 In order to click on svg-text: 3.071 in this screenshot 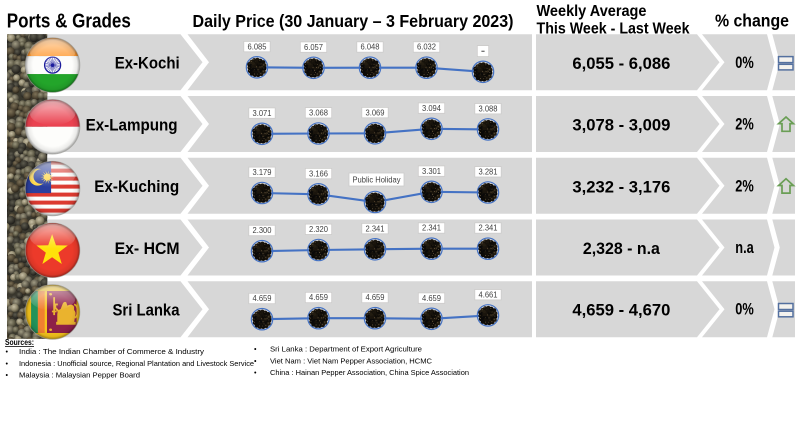, I will do `click(262, 113)`.